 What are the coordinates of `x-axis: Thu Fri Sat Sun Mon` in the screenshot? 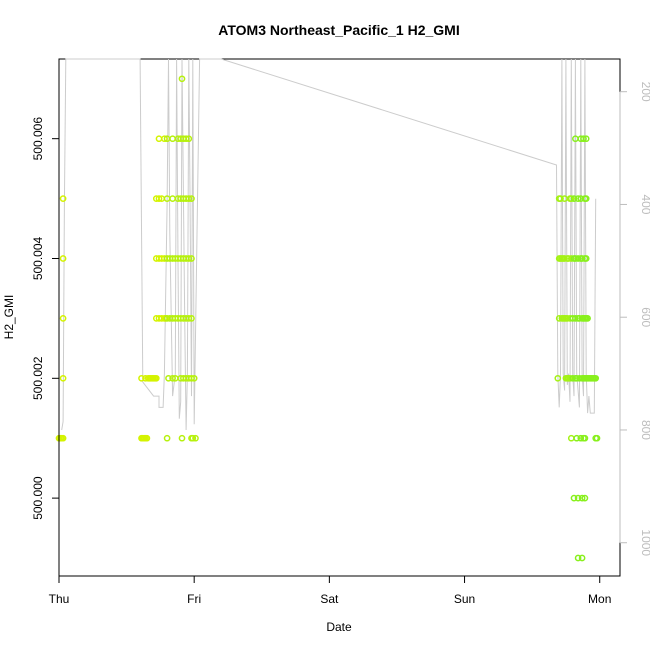 It's located at (330, 590).